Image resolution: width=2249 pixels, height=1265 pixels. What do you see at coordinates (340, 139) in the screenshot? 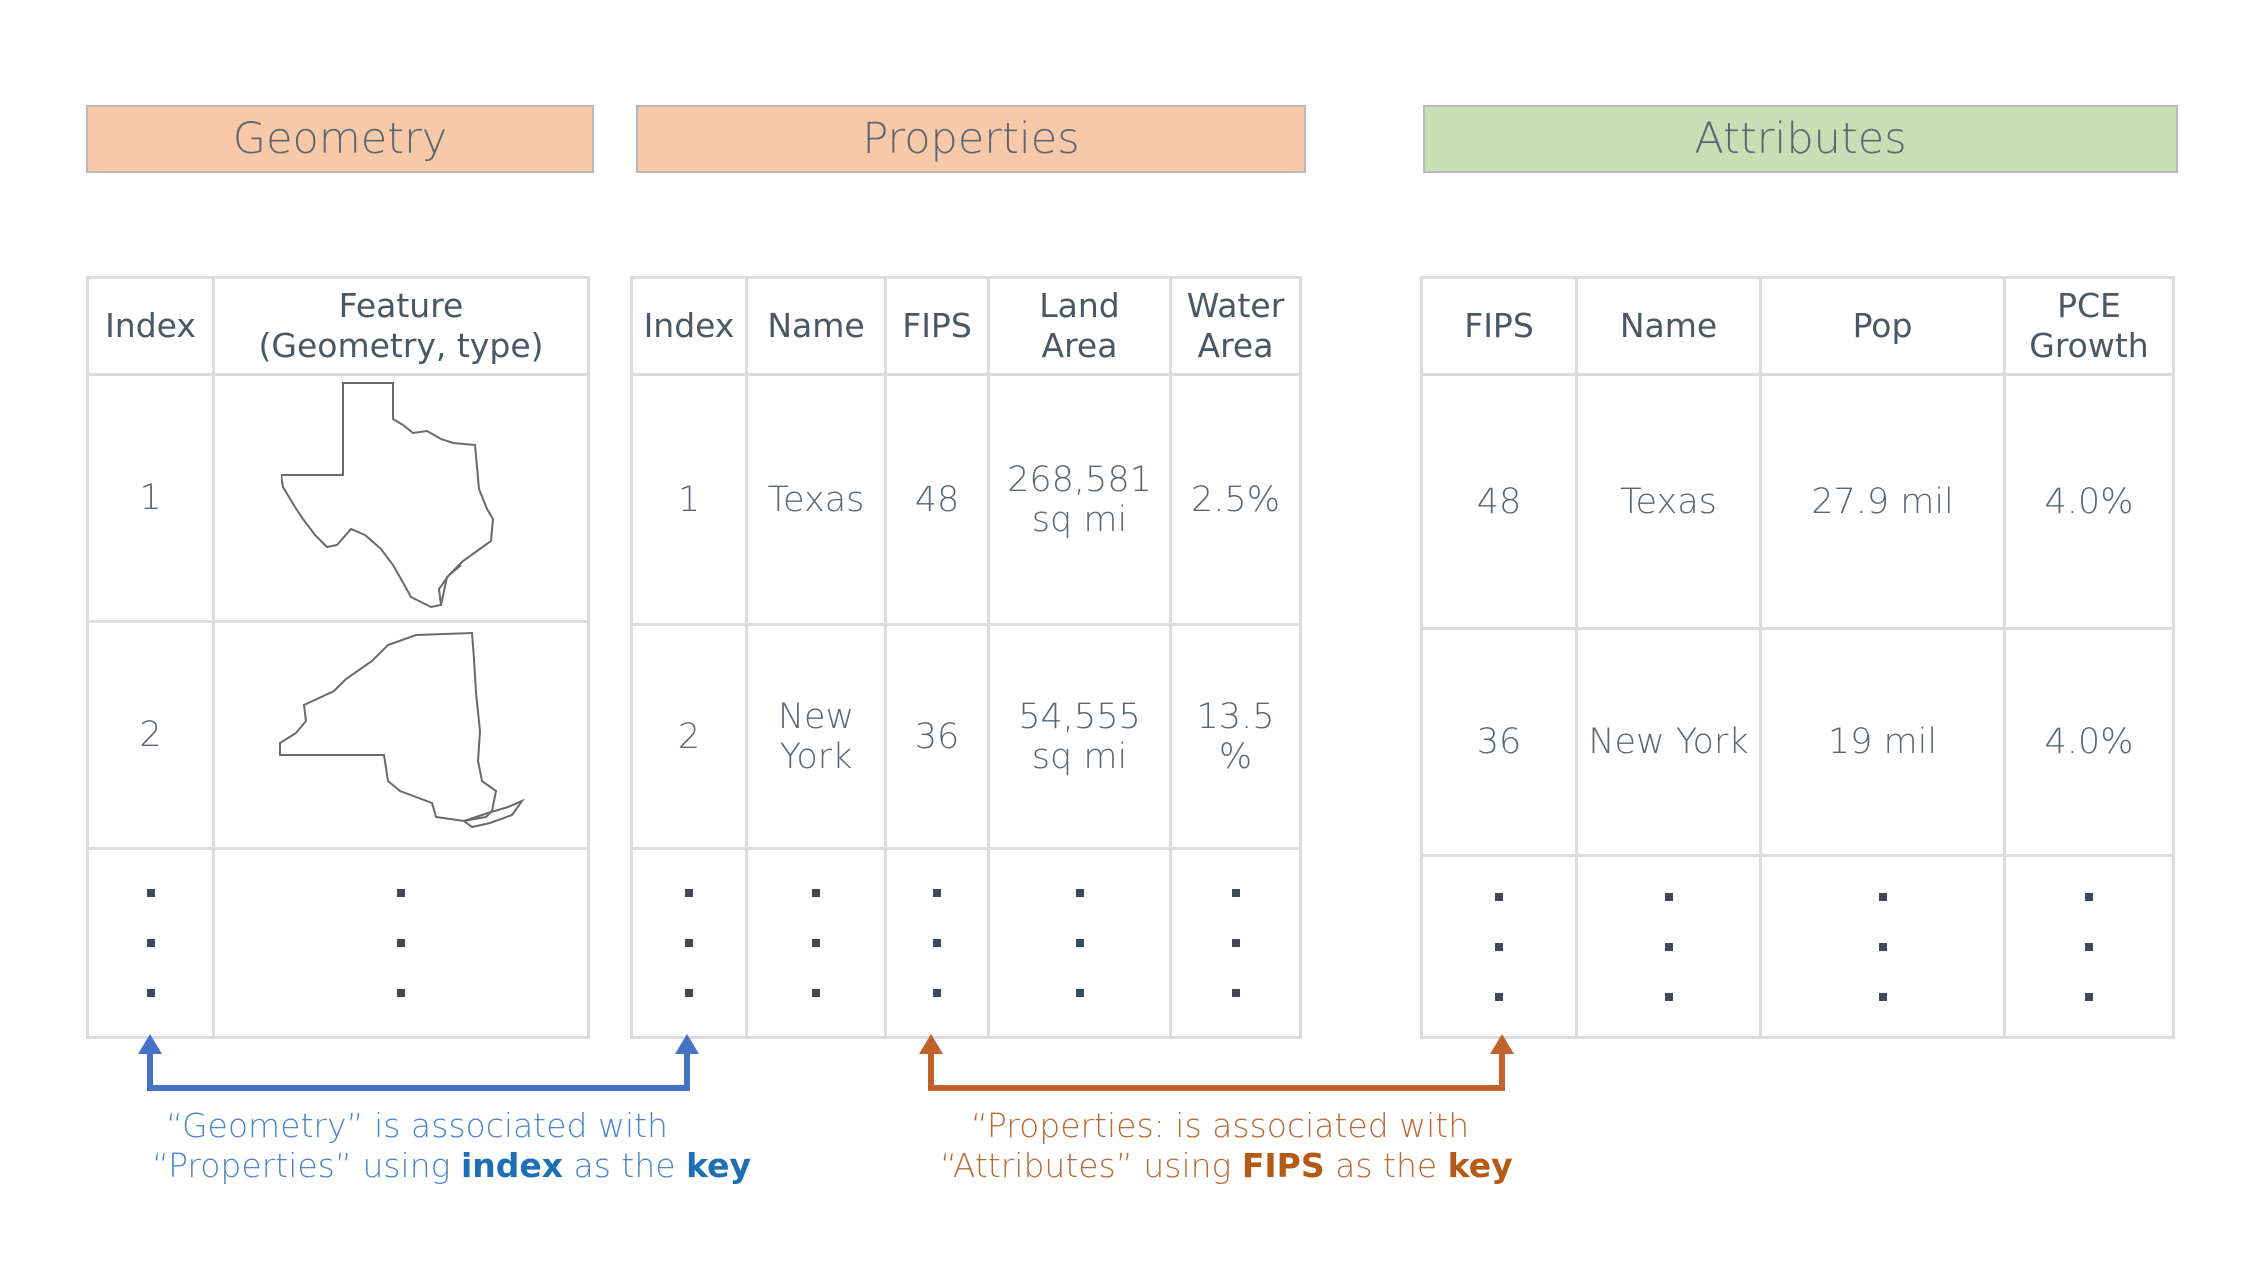
I see `geometry-header: Geometry` at bounding box center [340, 139].